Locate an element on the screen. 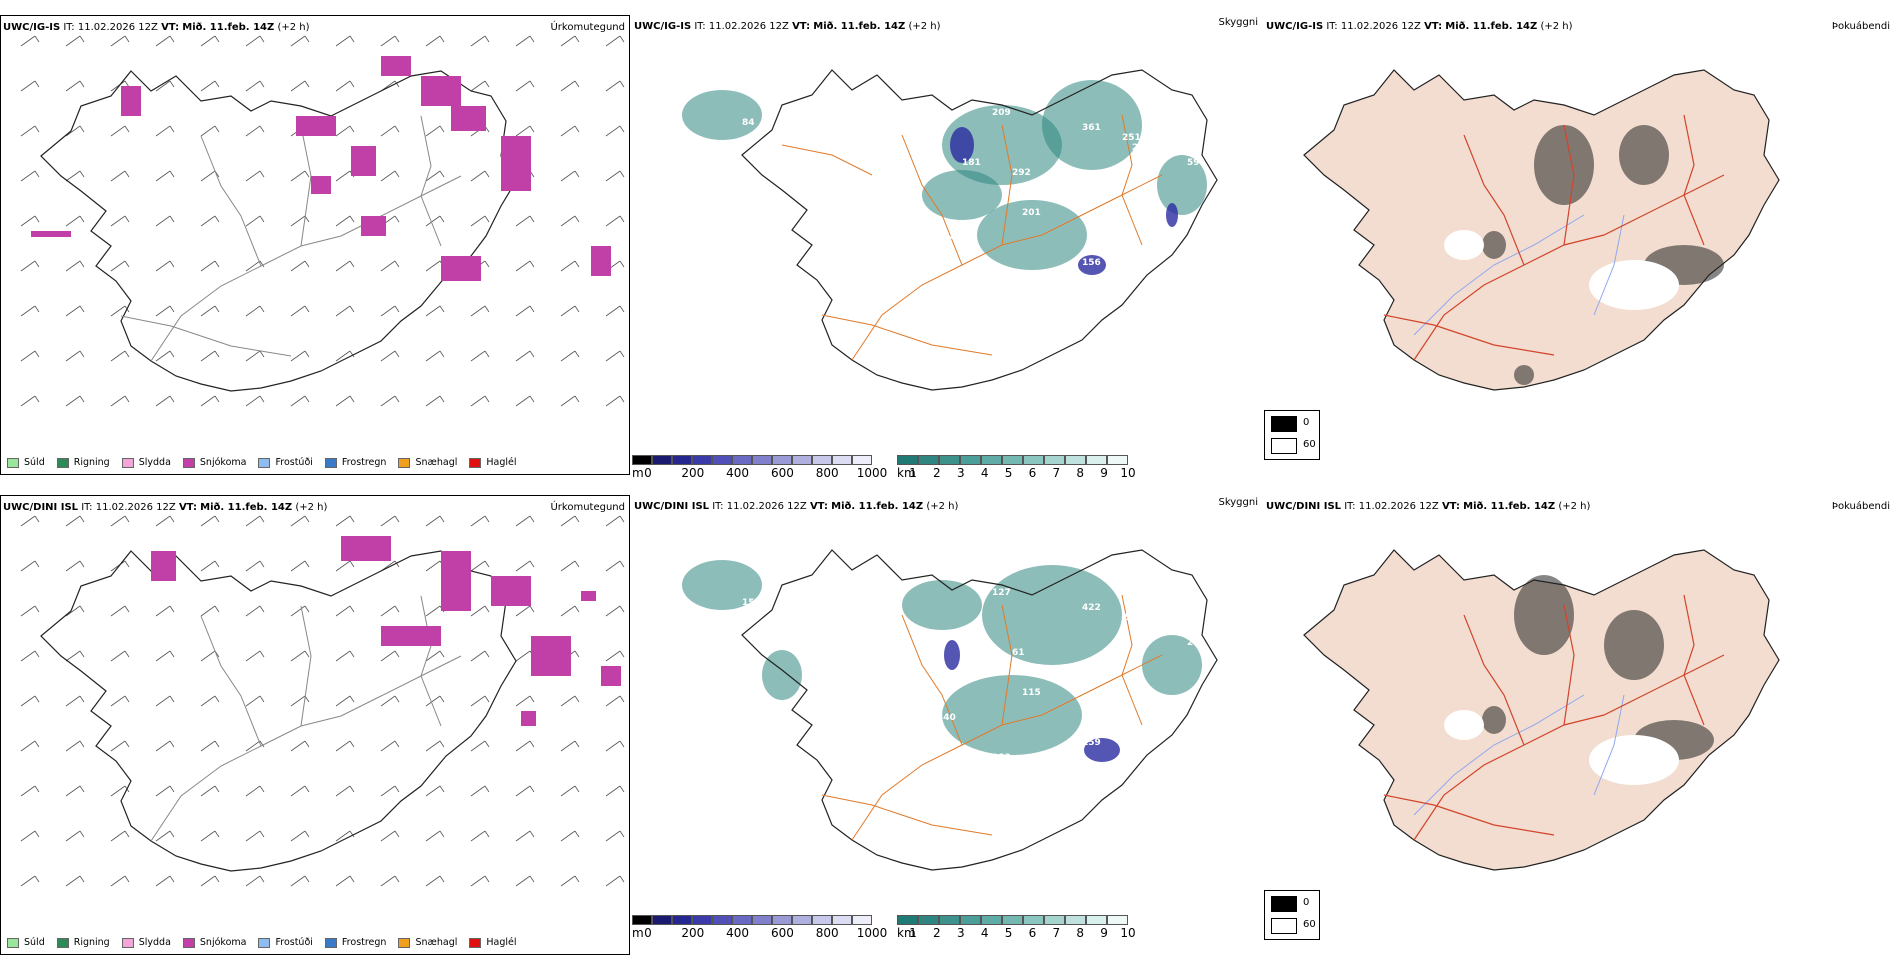  legend-label: Rigning is located at coordinates (91, 942).